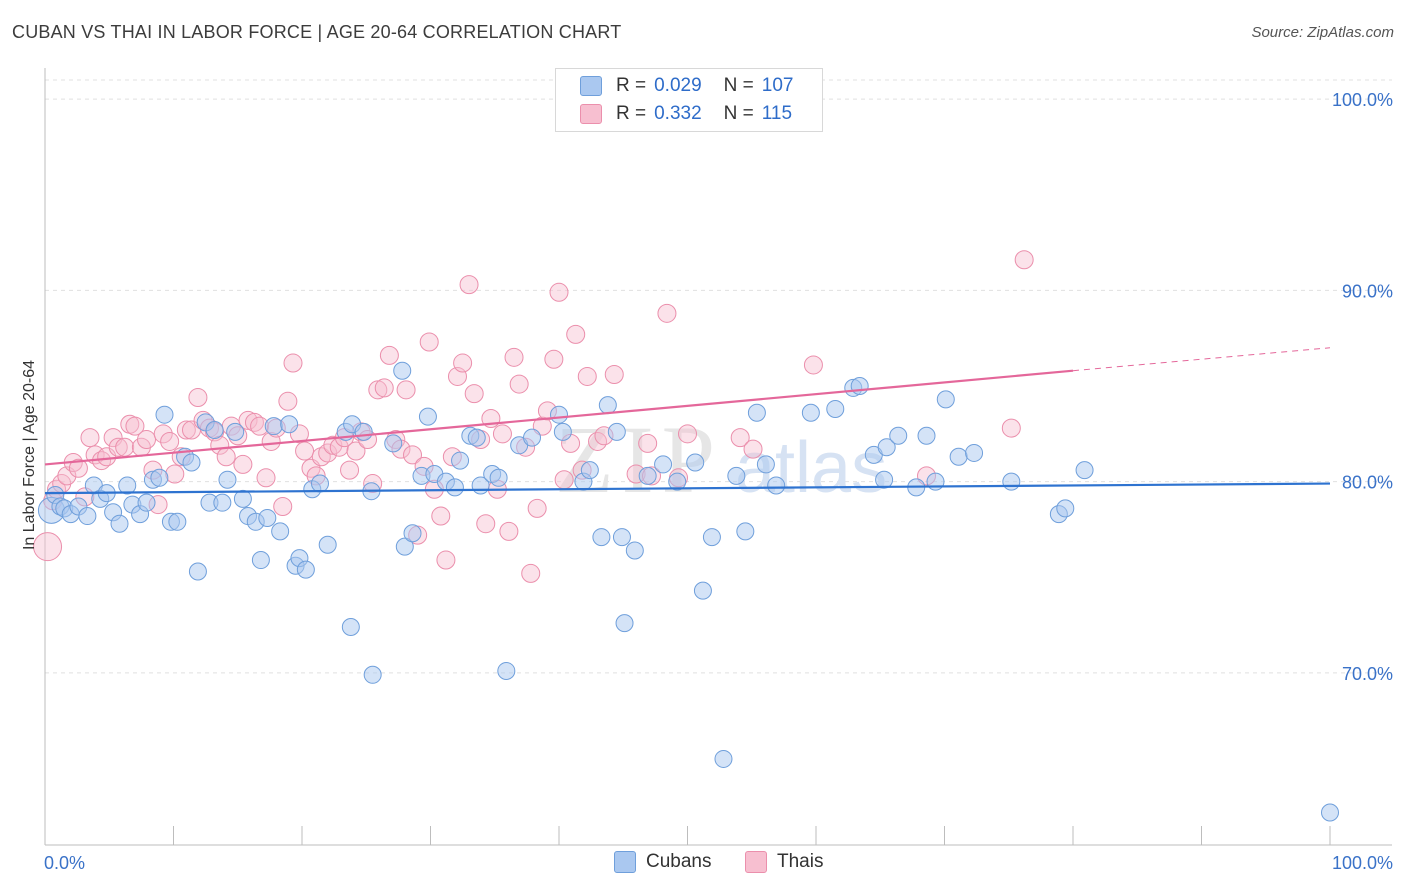 This screenshot has width=1406, height=892. Describe the element at coordinates (756, 862) in the screenshot. I see `thais-legend-swatch` at that location.